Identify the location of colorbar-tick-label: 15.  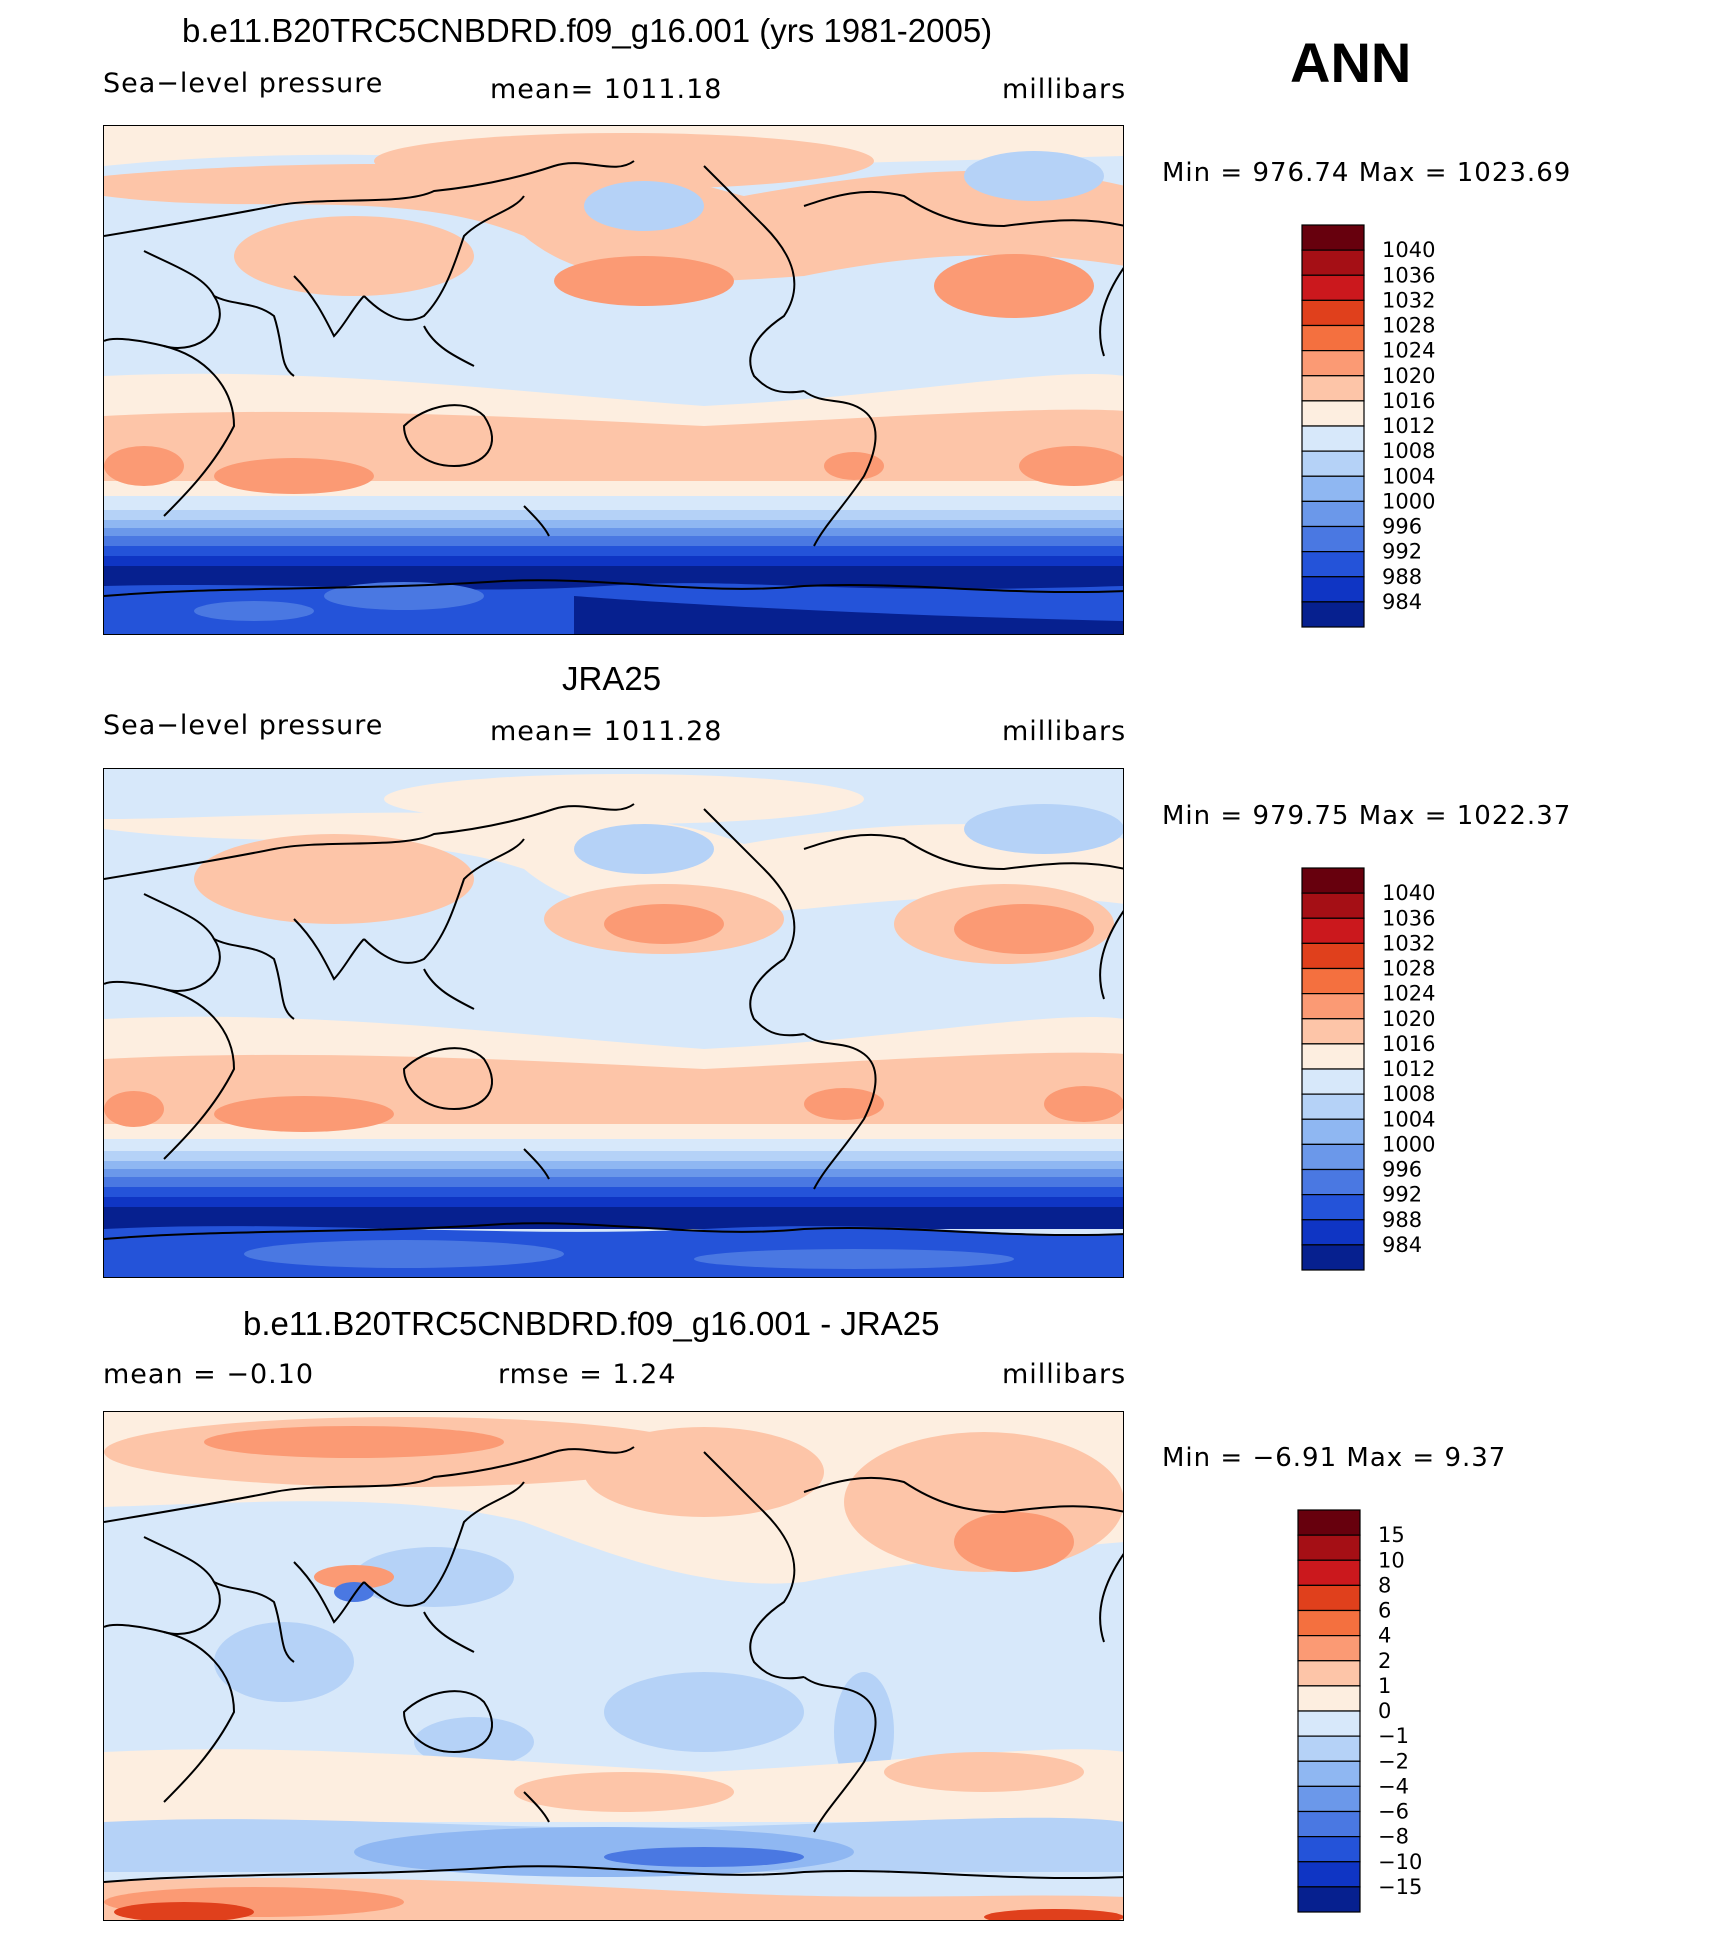
(1391, 1535).